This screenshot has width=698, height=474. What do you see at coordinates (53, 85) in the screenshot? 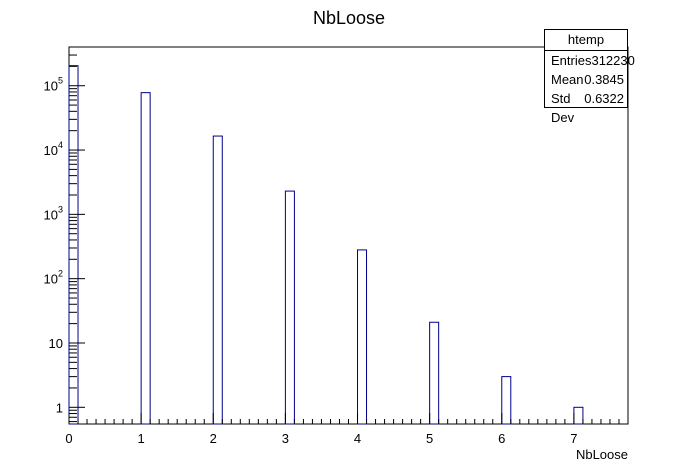
I see `y-tick-label: 10⁵` at bounding box center [53, 85].